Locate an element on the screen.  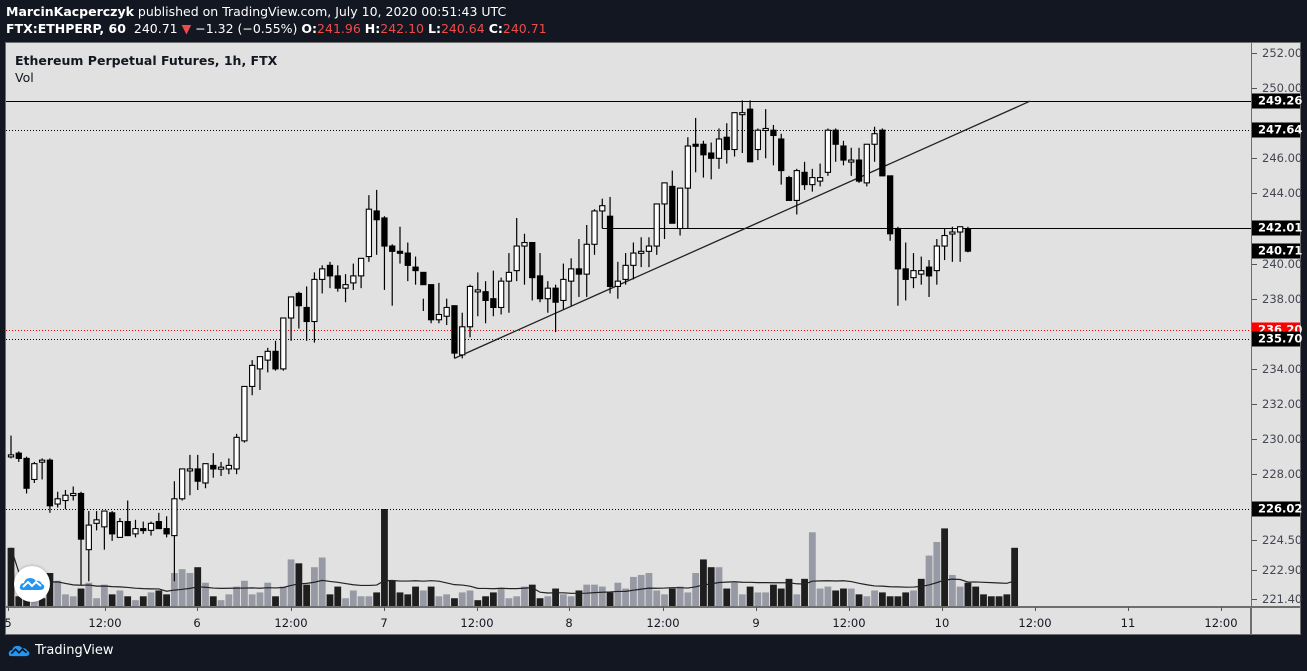
volume-tick-label: 222.90 is located at coordinates (1282, 570).